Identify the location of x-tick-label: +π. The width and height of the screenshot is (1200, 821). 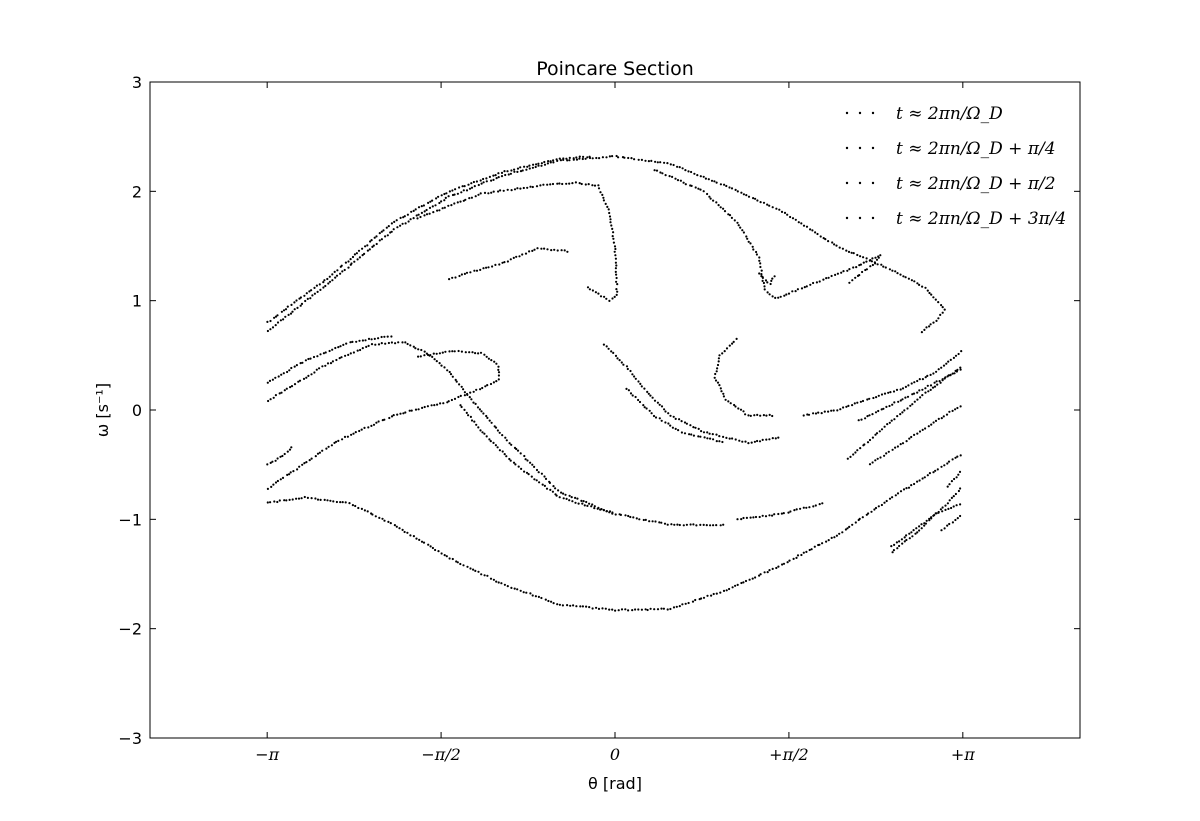
(963, 754).